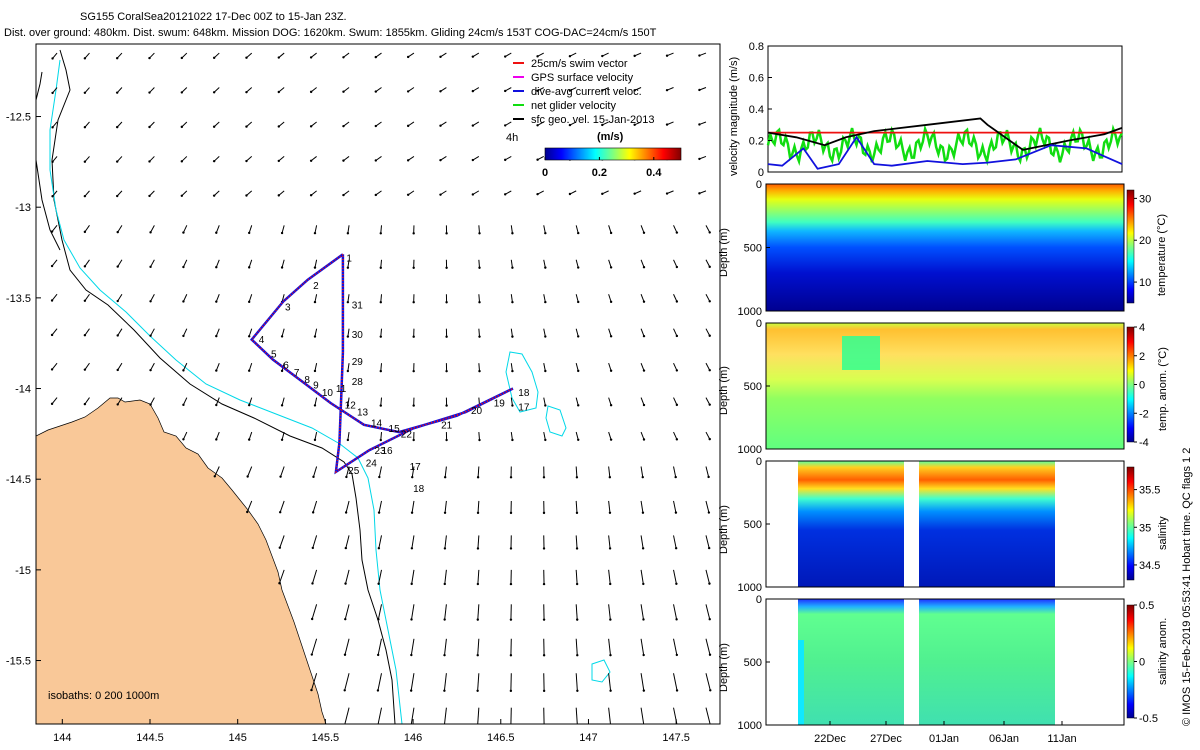 The image size is (1200, 750). What do you see at coordinates (1061, 739) in the screenshot?
I see `date-tick-label: 11Jan` at bounding box center [1061, 739].